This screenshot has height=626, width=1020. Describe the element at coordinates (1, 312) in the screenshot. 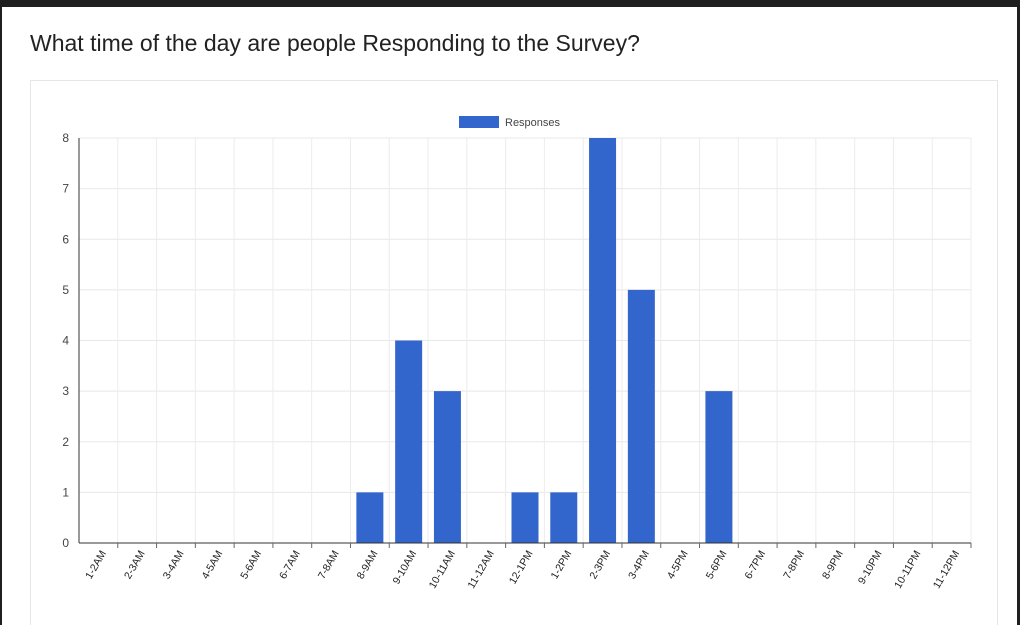

I see `window-left-border` at that location.